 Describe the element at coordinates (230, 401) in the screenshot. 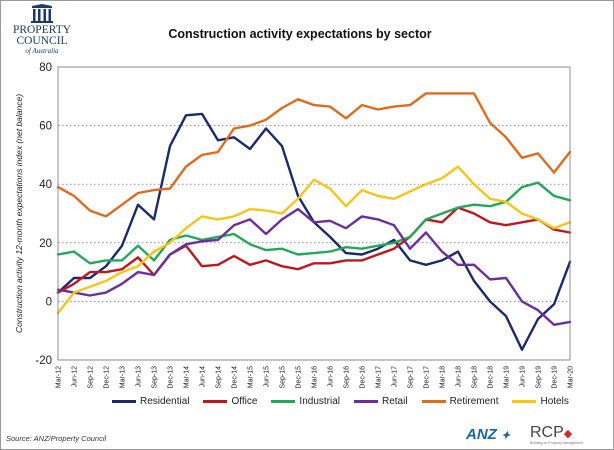

I see `legend-item-office: Office` at that location.